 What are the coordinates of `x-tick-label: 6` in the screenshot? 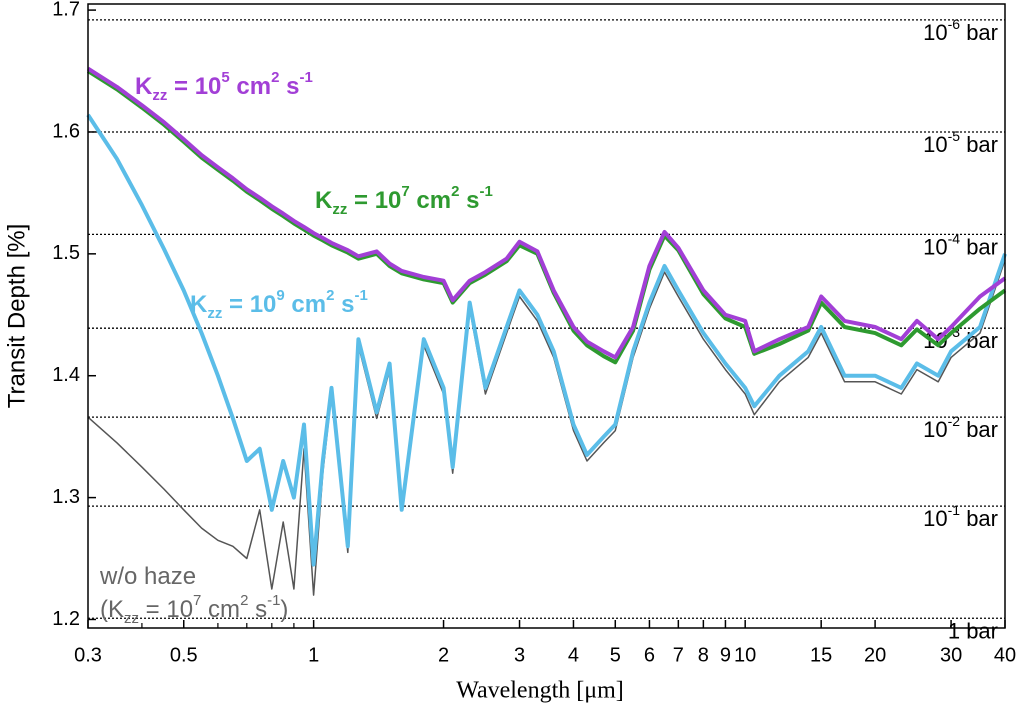 It's located at (649, 655).